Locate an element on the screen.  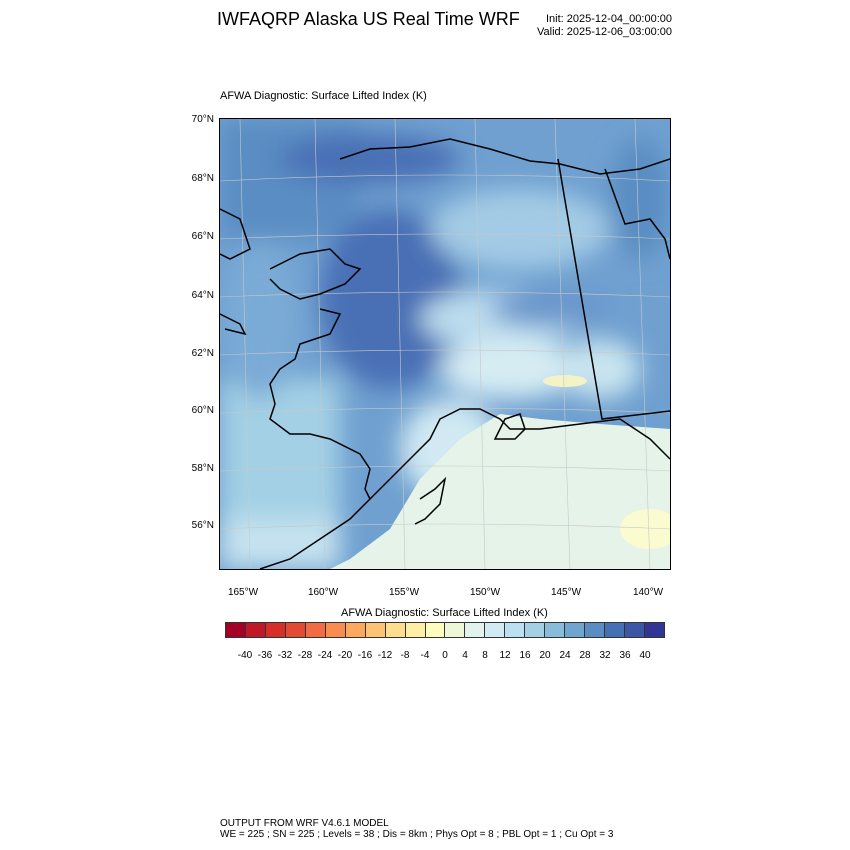
colorbar-tick-label: -20 is located at coordinates (345, 655).